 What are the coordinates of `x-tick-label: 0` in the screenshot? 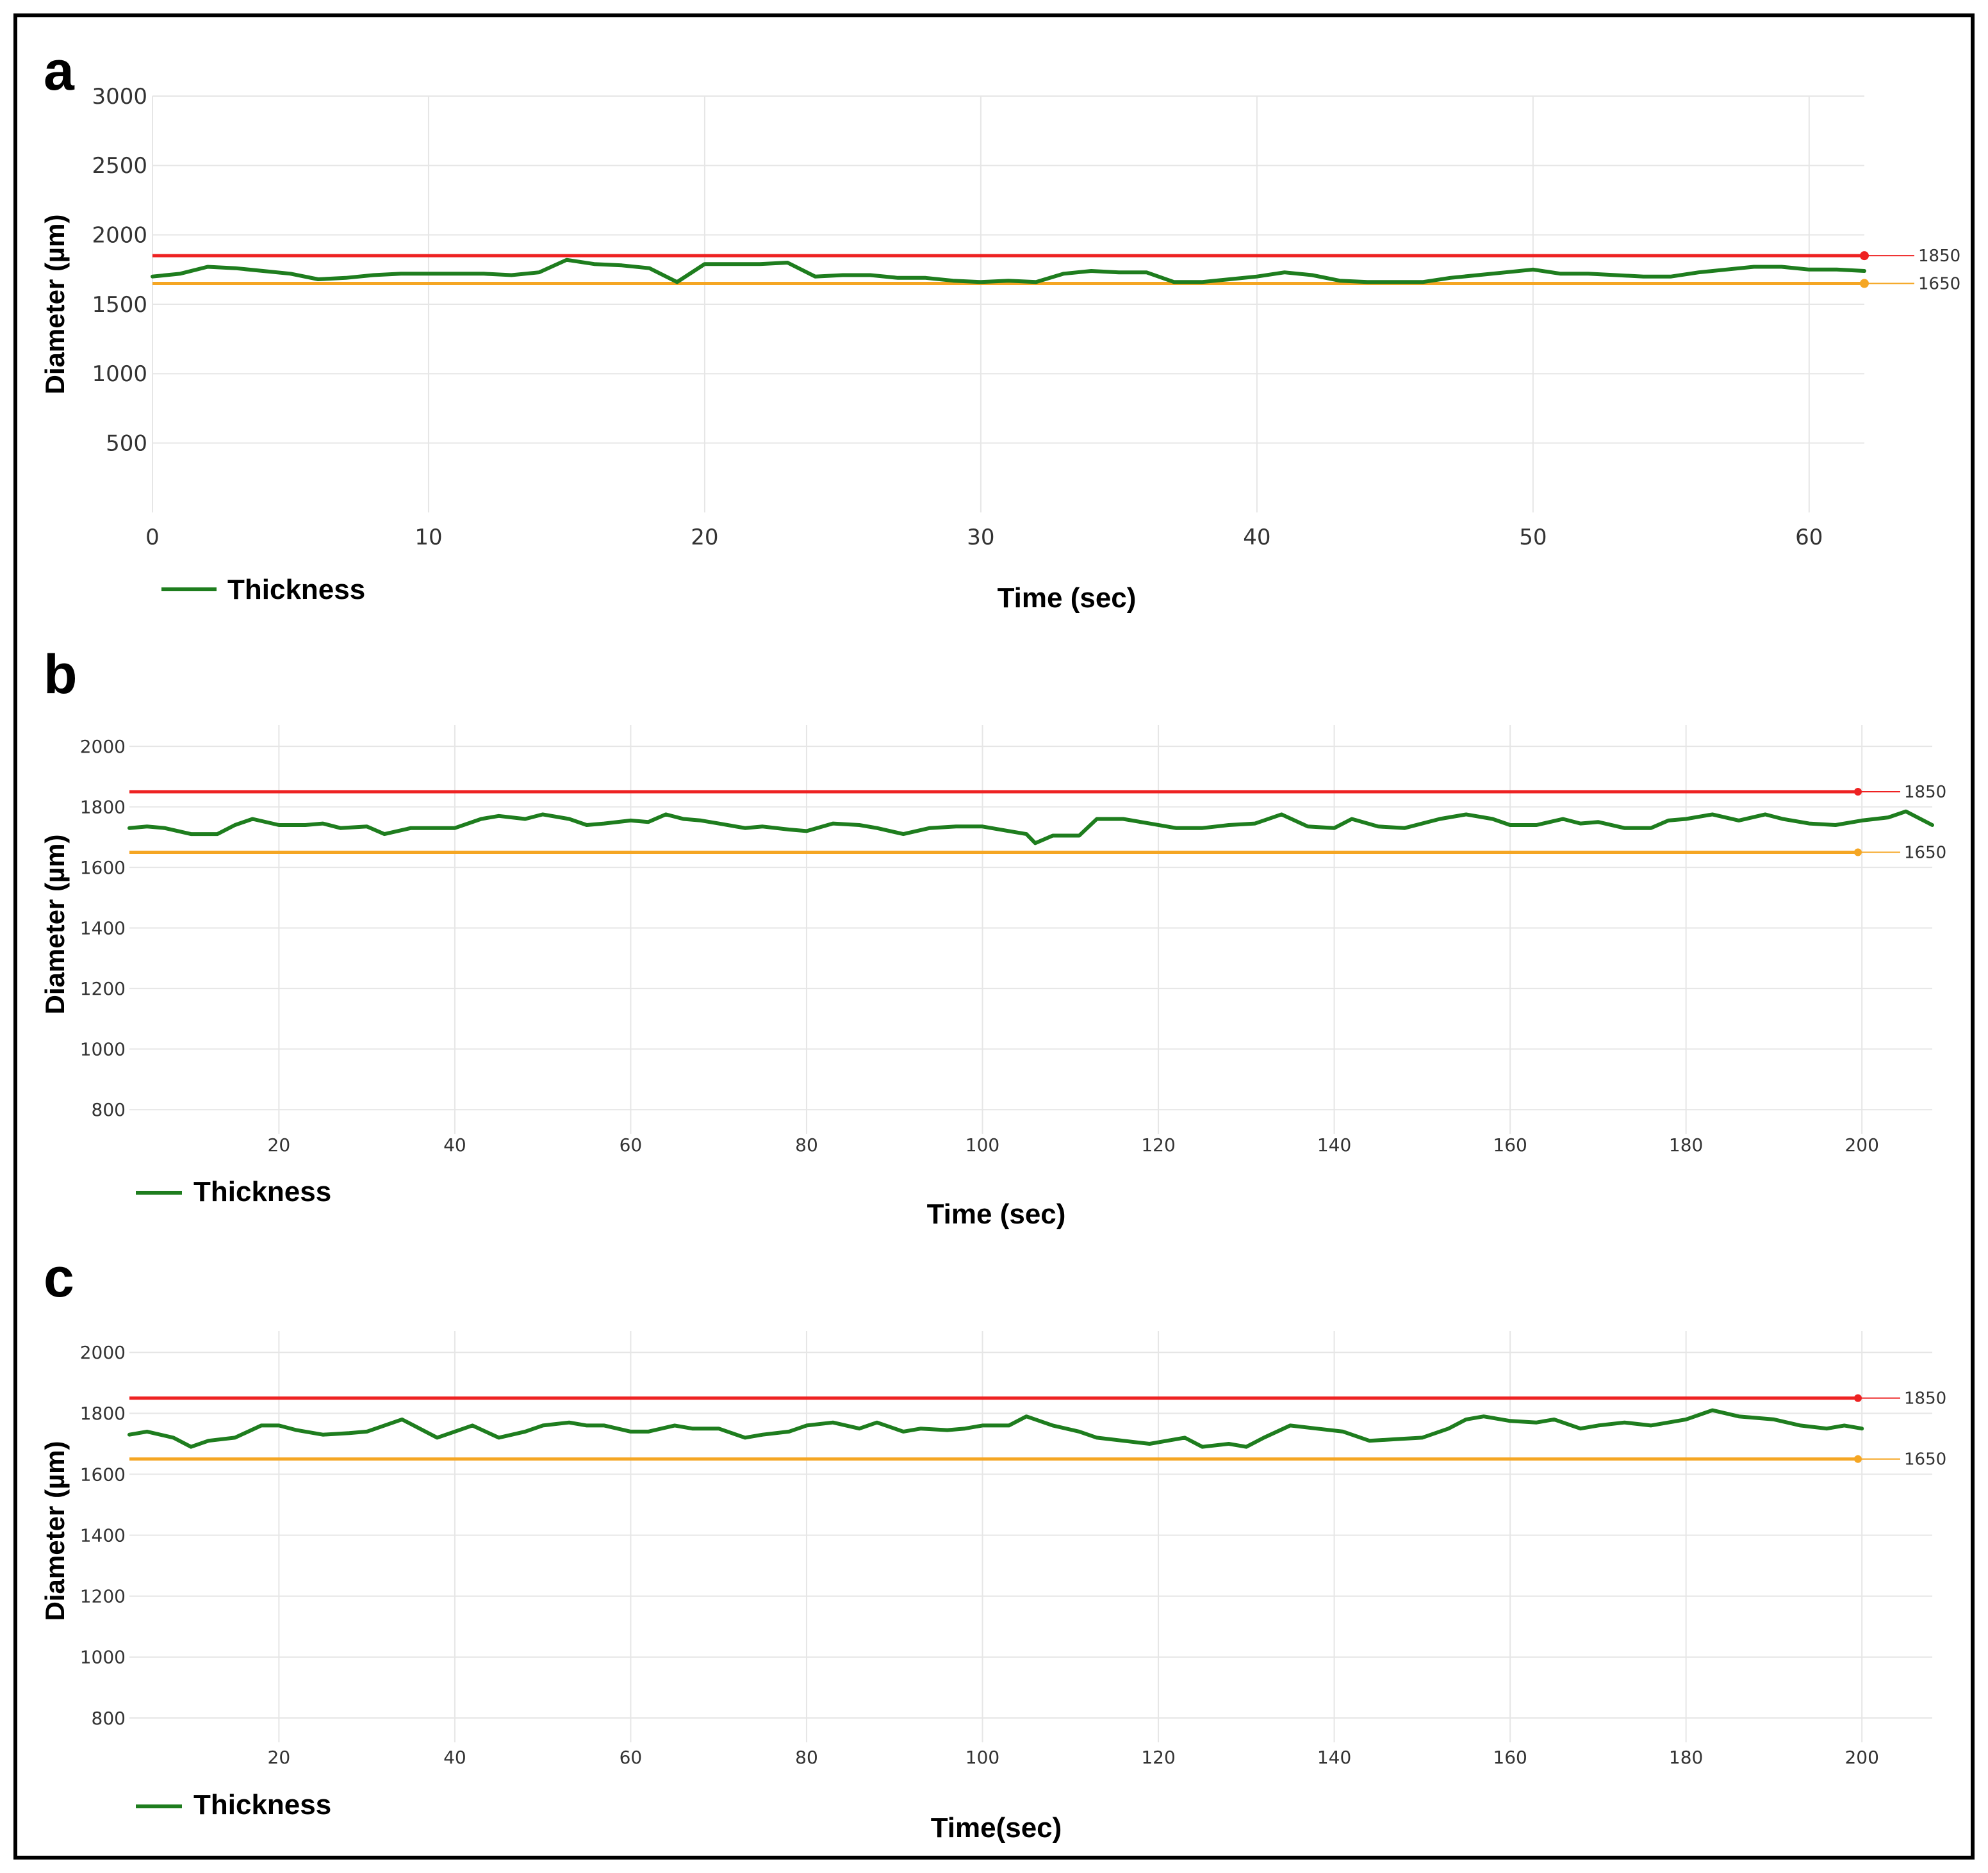 It's located at (152, 537).